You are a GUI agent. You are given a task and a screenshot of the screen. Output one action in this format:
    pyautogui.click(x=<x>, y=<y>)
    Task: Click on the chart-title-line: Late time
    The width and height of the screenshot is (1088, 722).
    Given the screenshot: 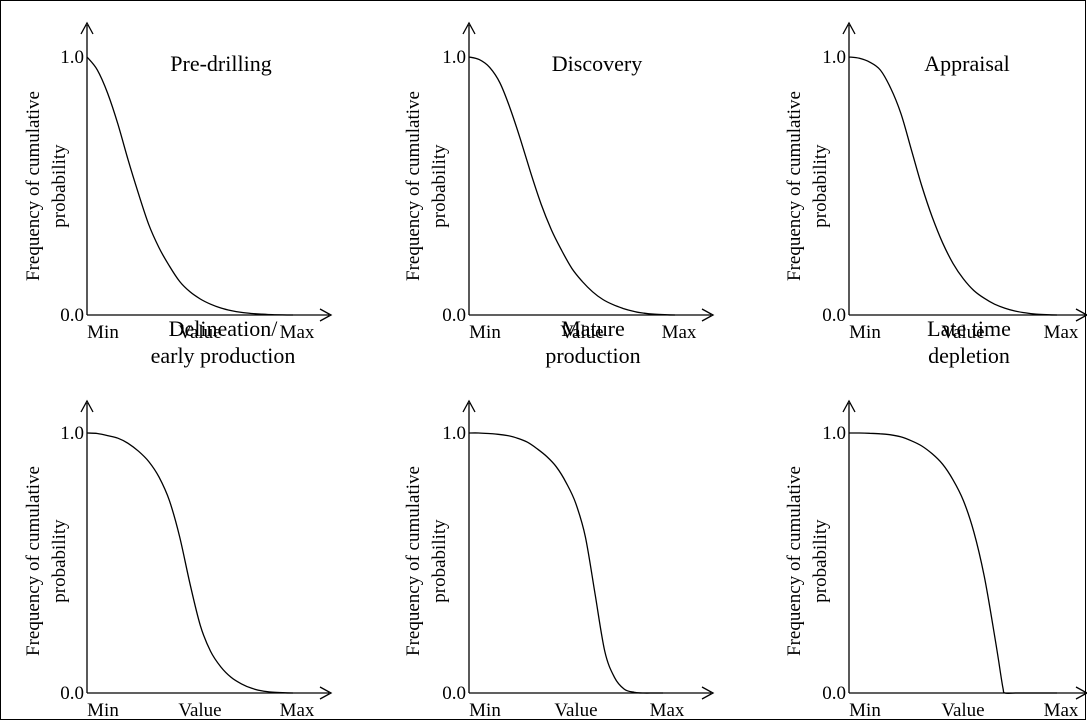 What is the action you would take?
    pyautogui.click(x=969, y=328)
    